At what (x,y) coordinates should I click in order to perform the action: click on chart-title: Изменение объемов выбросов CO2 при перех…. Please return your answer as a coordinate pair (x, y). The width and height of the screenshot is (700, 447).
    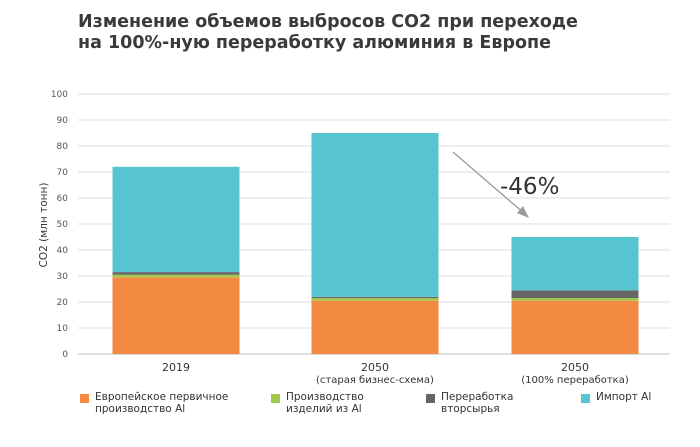
    Looking at the image, I should click on (378, 33).